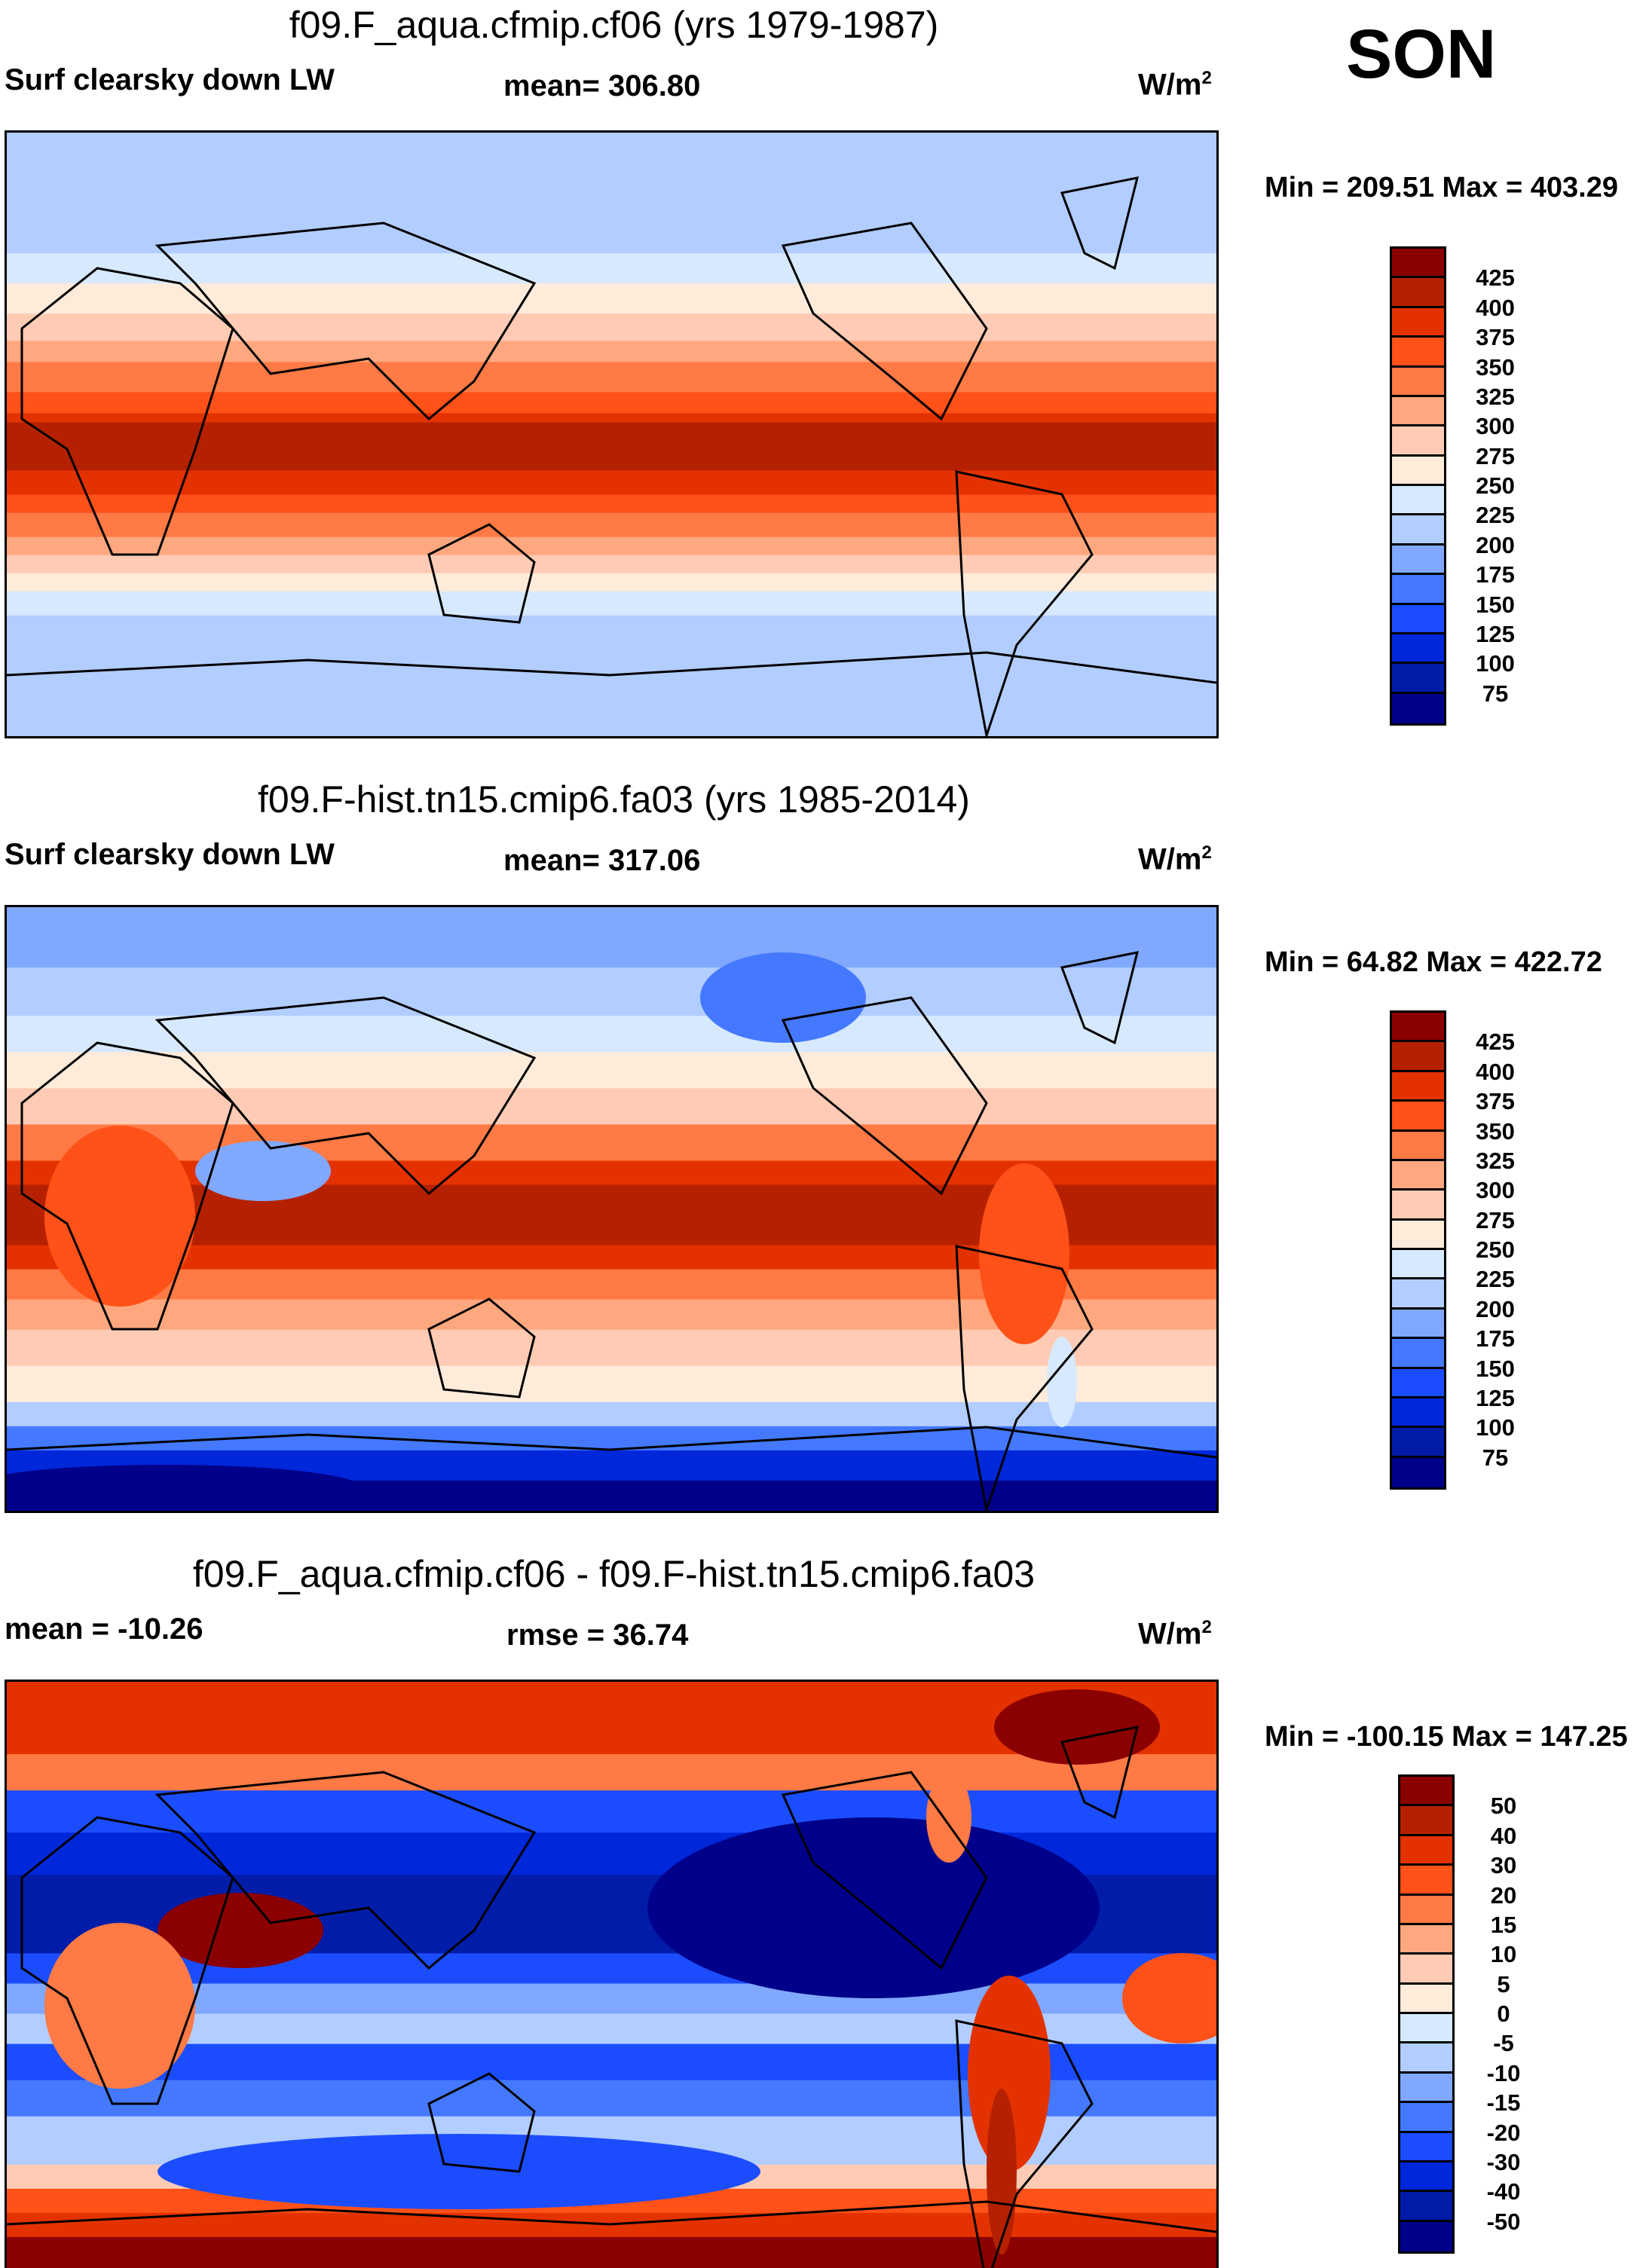 This screenshot has height=2268, width=1646. Describe the element at coordinates (104, 1629) in the screenshot. I see `left-label: mean = -10.26` at that location.